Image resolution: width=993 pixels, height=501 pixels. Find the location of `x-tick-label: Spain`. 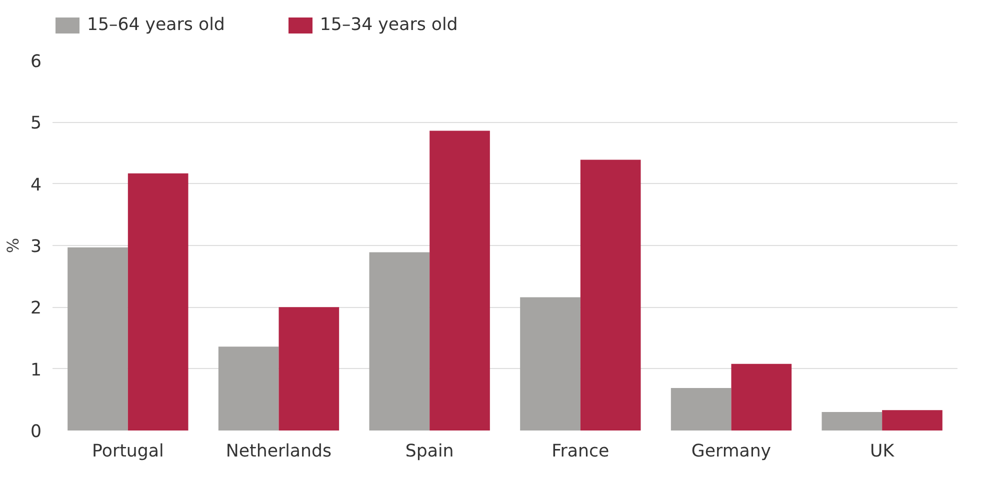

x-tick-label: Spain is located at coordinates (429, 452).